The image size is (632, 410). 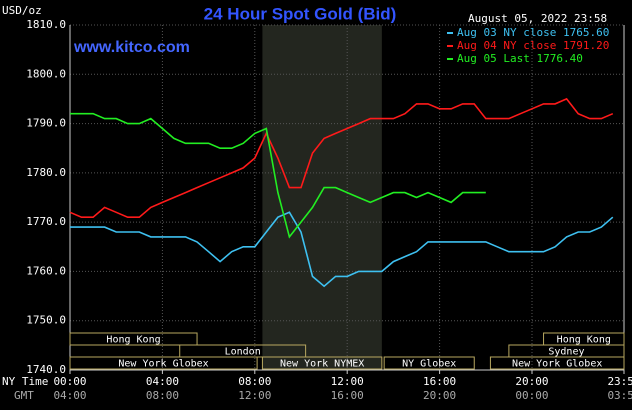 What do you see at coordinates (22, 10) in the screenshot?
I see `unit-label: USD/oz` at bounding box center [22, 10].